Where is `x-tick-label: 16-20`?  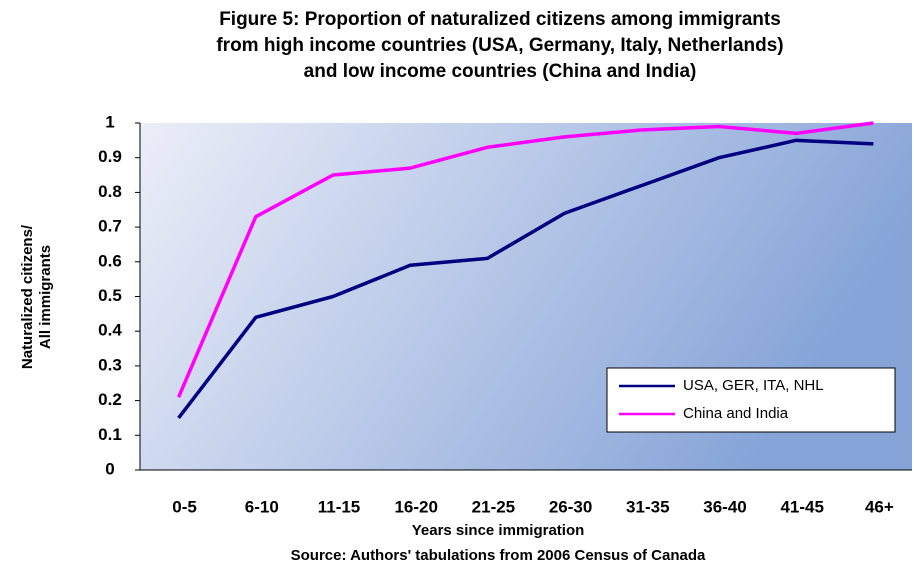
x-tick-label: 16-20 is located at coordinates (415, 506).